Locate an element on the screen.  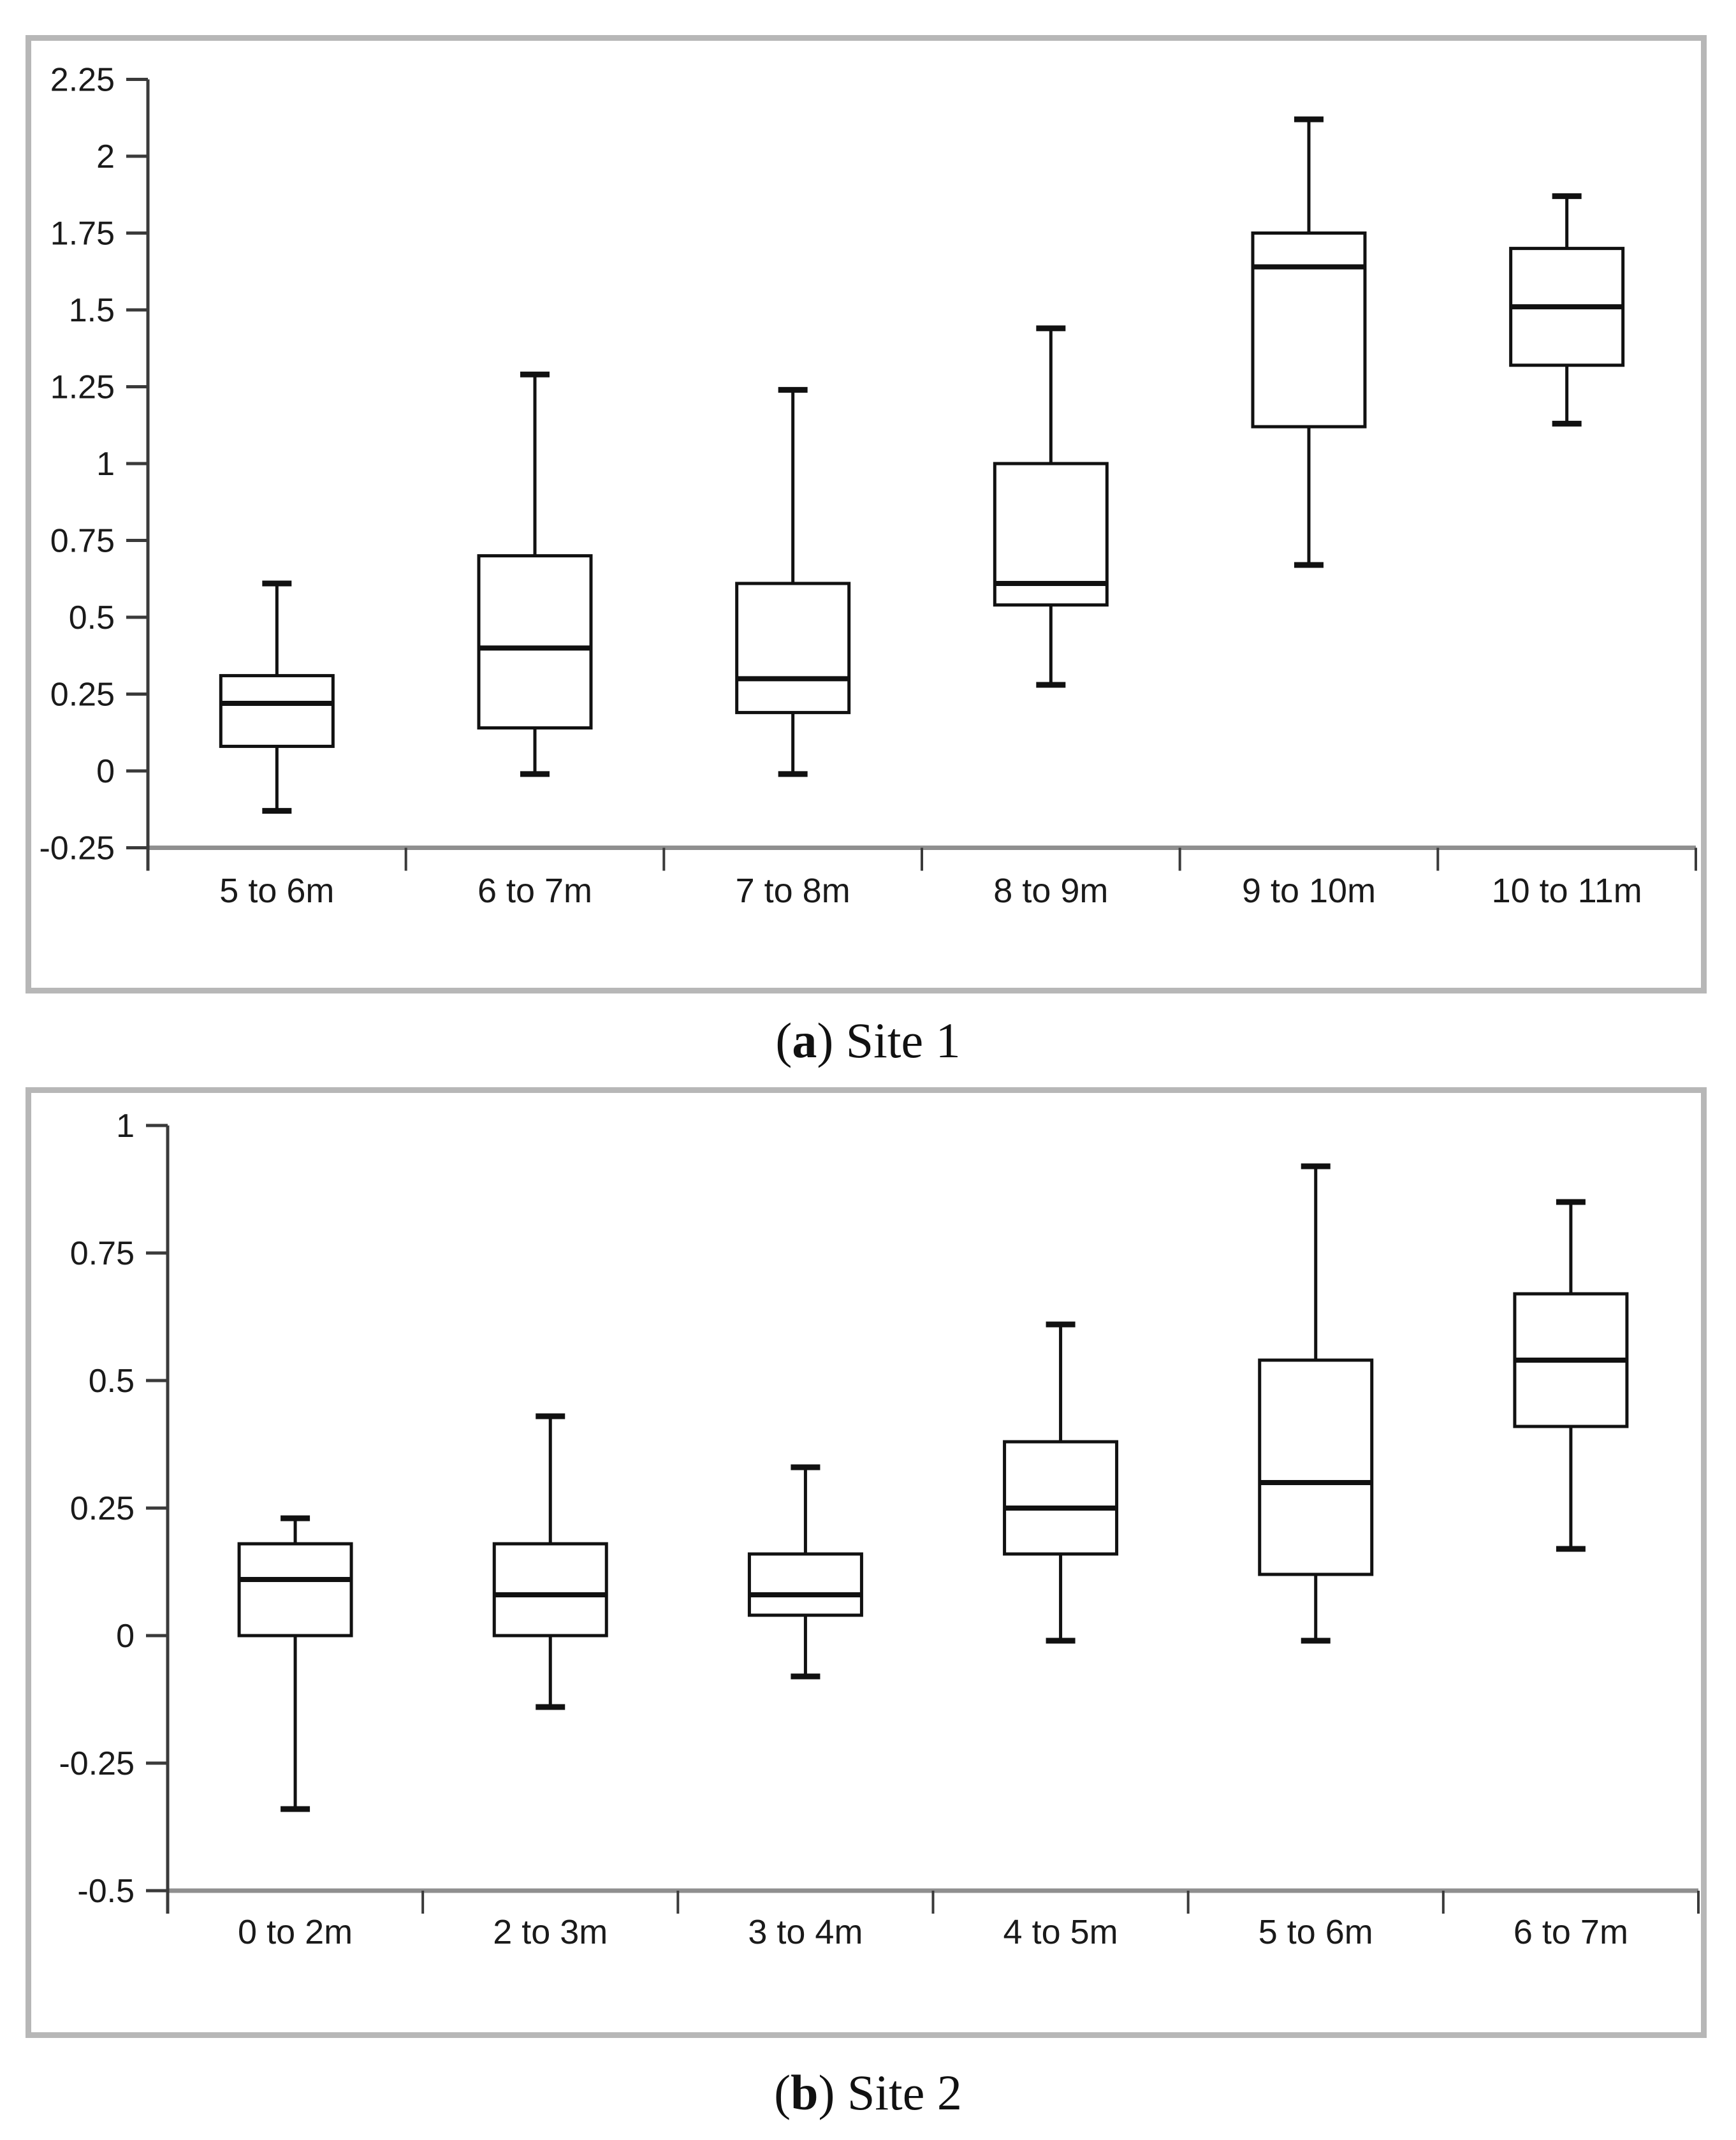
site1-caption-open-paren: ( is located at coordinates (783, 1040).